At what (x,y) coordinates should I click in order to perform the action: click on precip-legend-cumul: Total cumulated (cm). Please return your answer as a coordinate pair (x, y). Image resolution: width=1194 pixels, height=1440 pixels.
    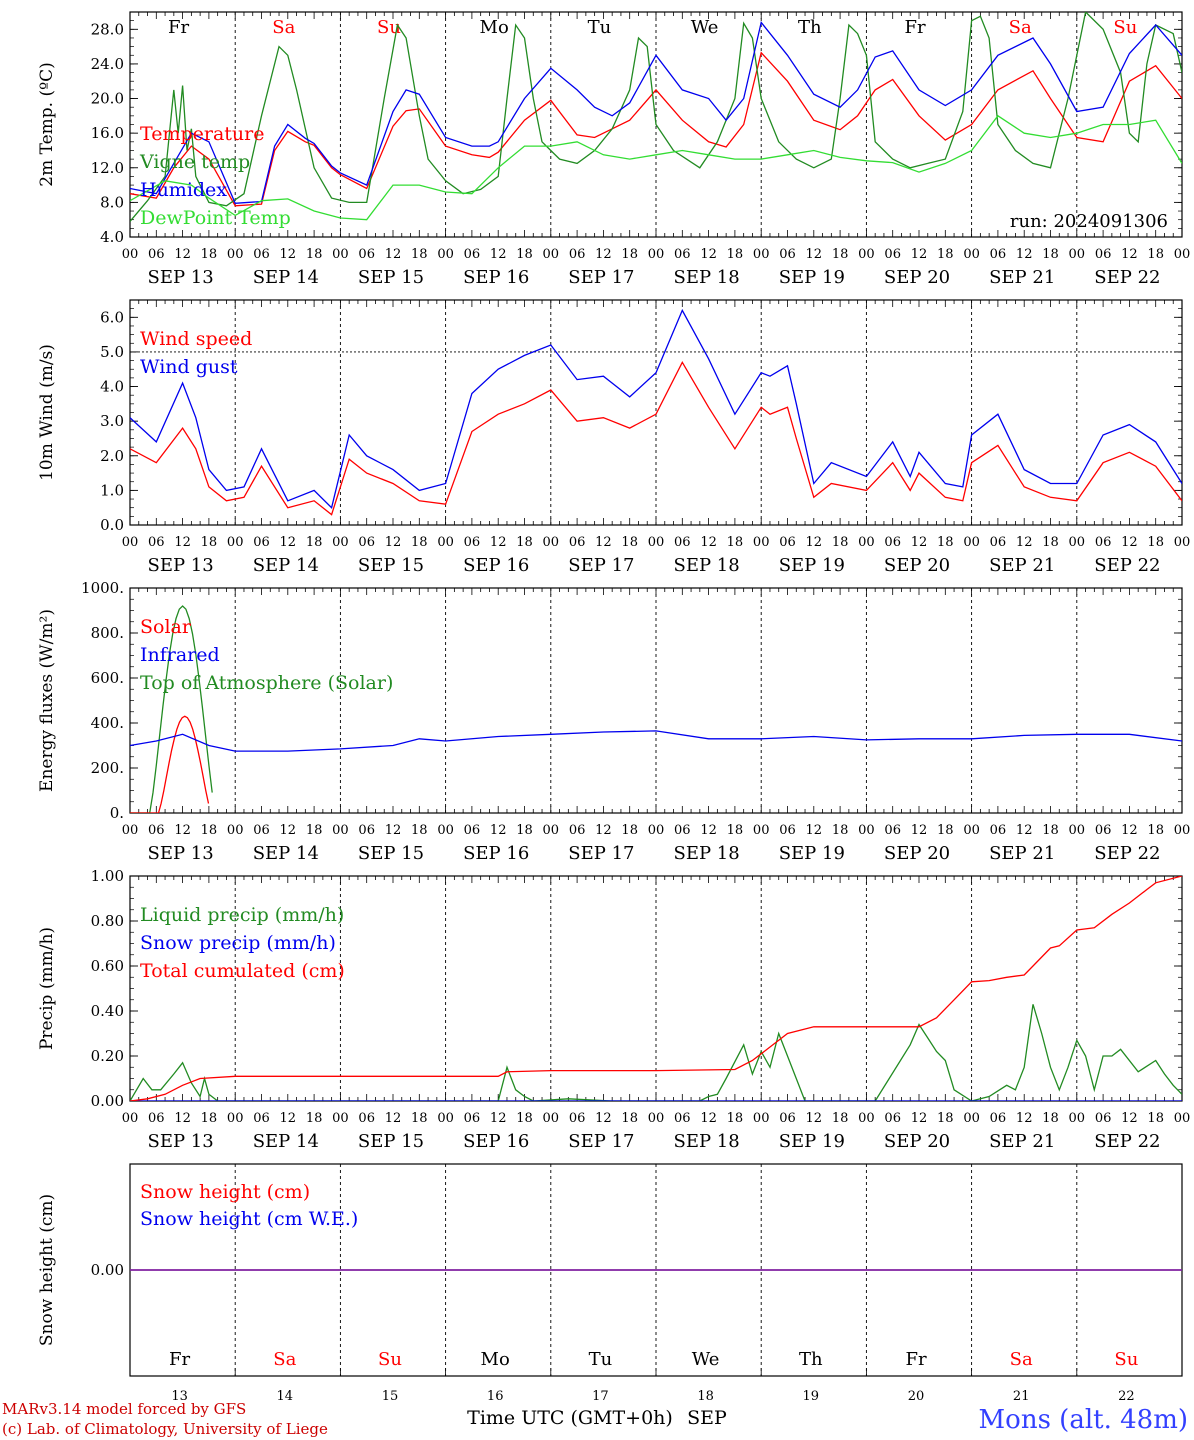
    Looking at the image, I should click on (242, 971).